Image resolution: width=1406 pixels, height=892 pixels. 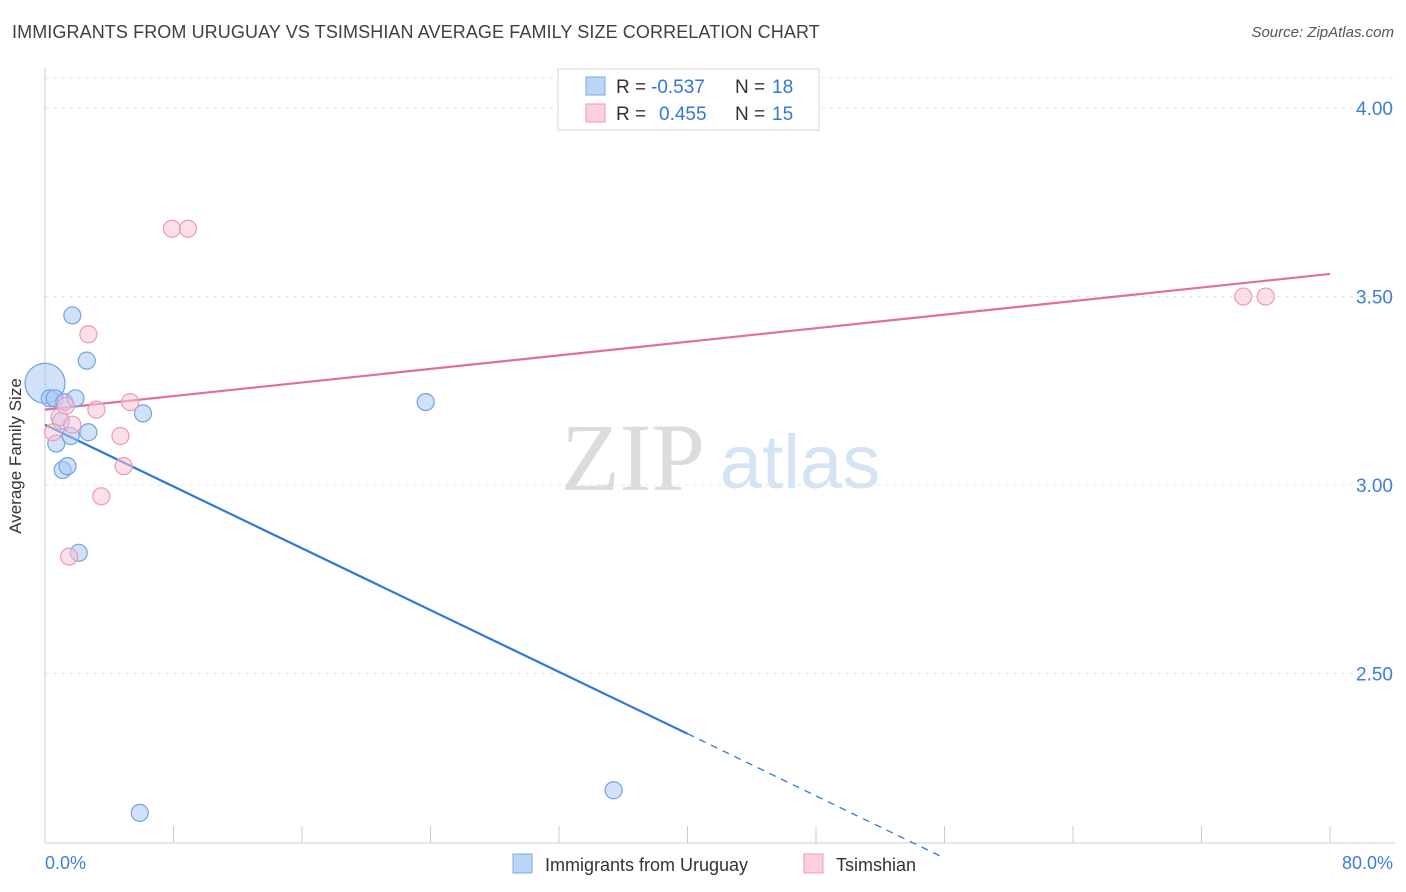 I want to click on legend-swatch-uruguay, so click(x=522, y=863).